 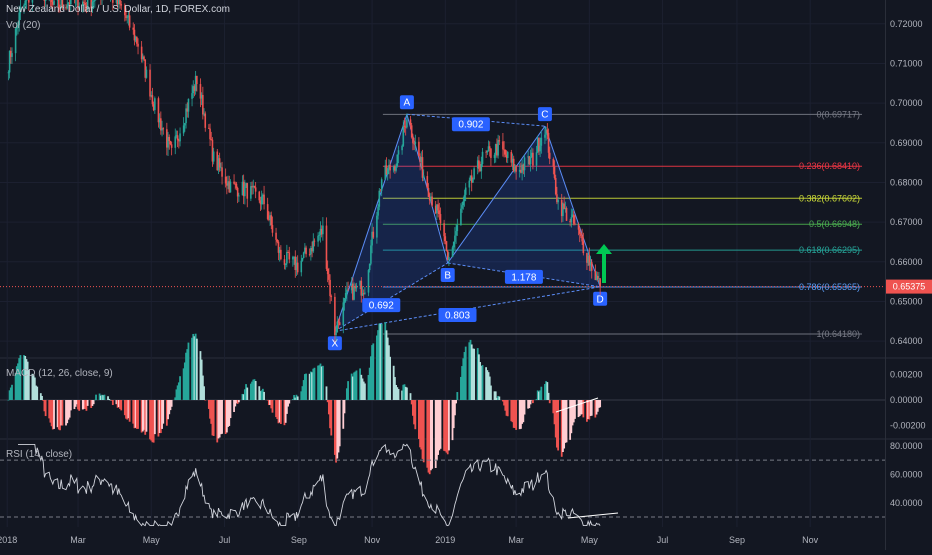 I want to click on ratio-label: 0.692, so click(x=381, y=306).